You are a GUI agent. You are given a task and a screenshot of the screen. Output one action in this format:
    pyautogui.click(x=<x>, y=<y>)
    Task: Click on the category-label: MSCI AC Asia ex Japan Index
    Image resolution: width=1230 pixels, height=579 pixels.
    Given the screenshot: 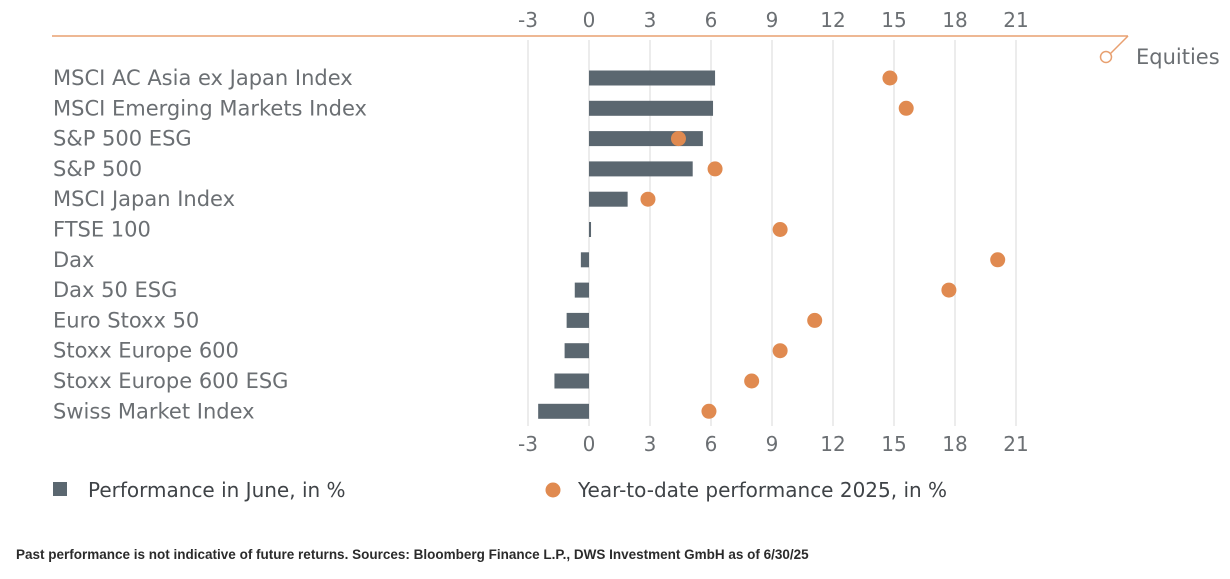 What is the action you would take?
    pyautogui.click(x=203, y=78)
    